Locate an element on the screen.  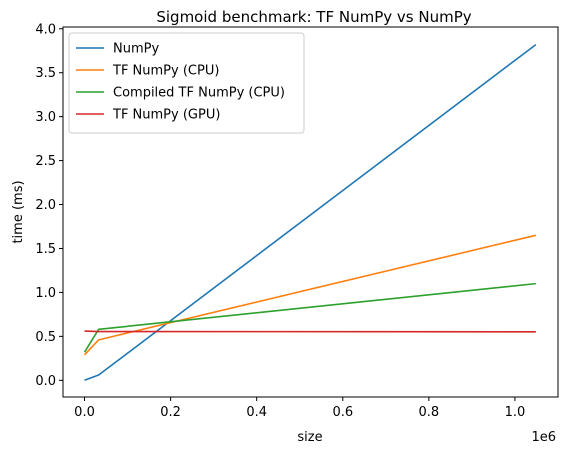
x-tick-label: 0.0 is located at coordinates (84, 412).